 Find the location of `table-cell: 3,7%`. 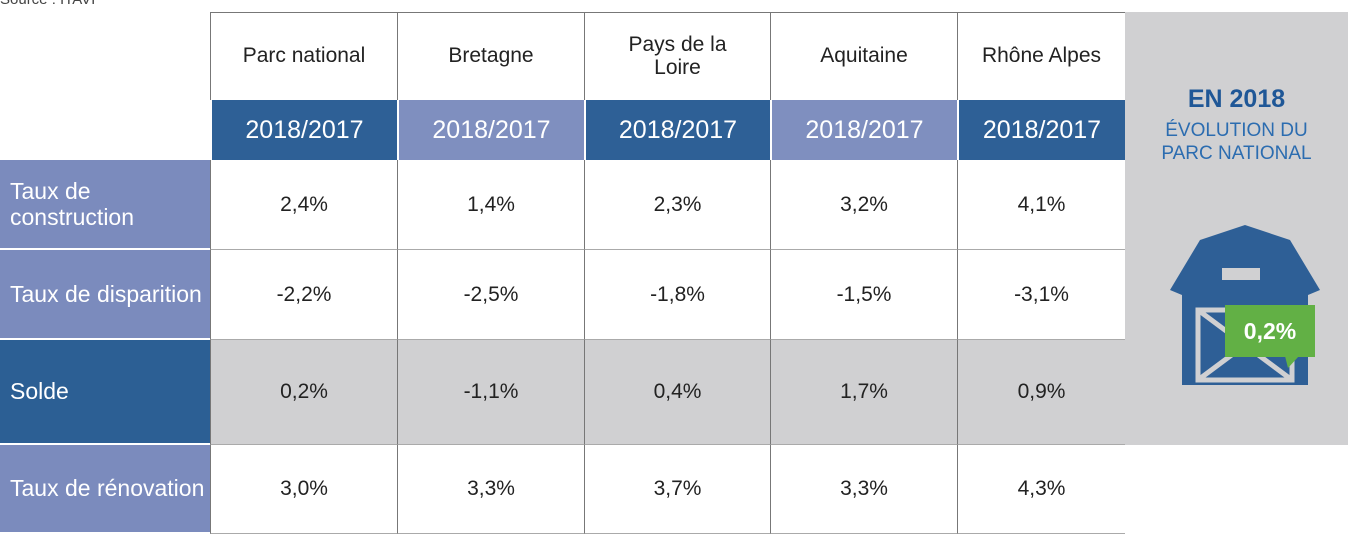

table-cell: 3,7% is located at coordinates (677, 489).